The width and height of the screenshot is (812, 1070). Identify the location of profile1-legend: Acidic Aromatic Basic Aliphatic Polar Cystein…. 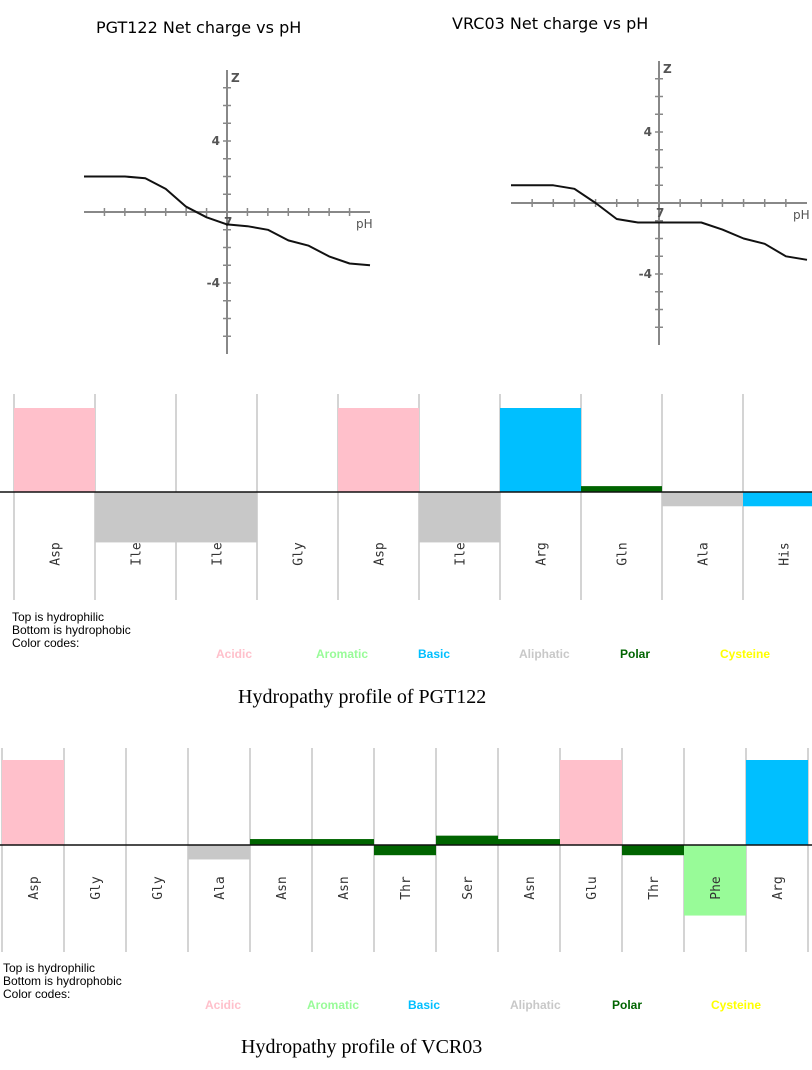
(406, 655).